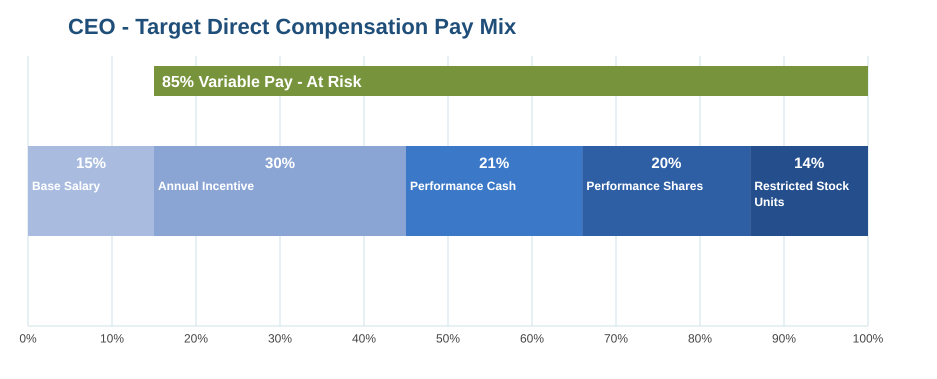 The height and width of the screenshot is (379, 937). Describe the element at coordinates (784, 339) in the screenshot. I see `x-tick-label: 90%` at that location.